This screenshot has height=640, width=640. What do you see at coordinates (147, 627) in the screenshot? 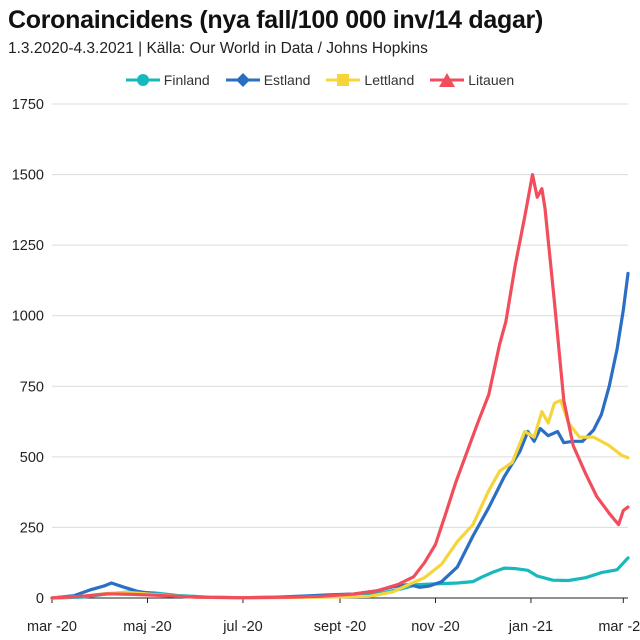
I see `x-tick-label: maj -20` at bounding box center [147, 627].